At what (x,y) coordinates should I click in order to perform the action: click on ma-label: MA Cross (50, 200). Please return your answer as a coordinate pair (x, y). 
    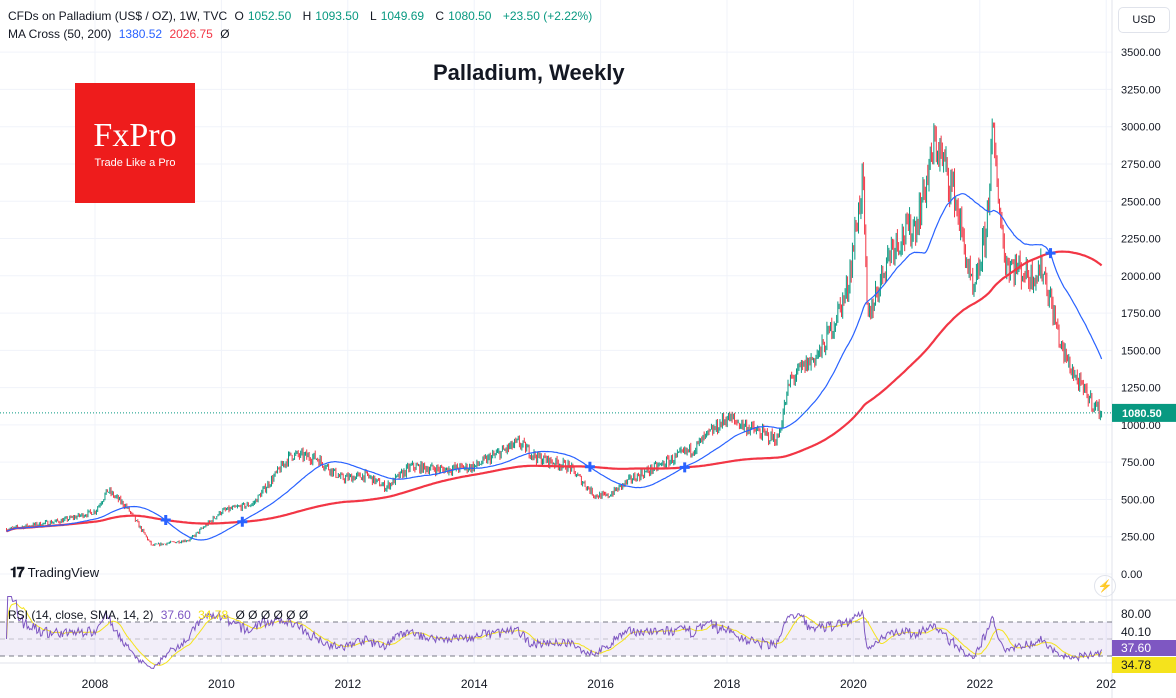
    Looking at the image, I should click on (60, 34).